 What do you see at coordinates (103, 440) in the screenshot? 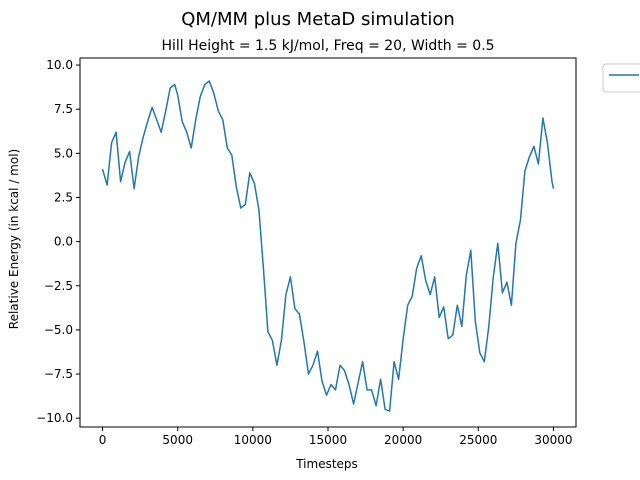
I see `x-tick-label: 0` at bounding box center [103, 440].